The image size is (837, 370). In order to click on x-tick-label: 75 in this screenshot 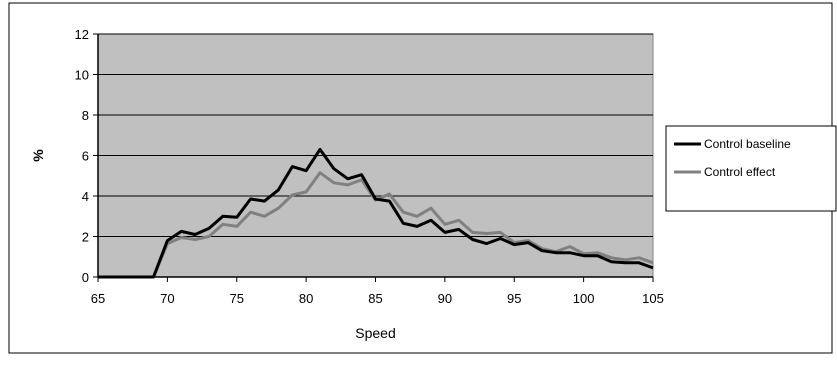, I will do `click(237, 298)`.